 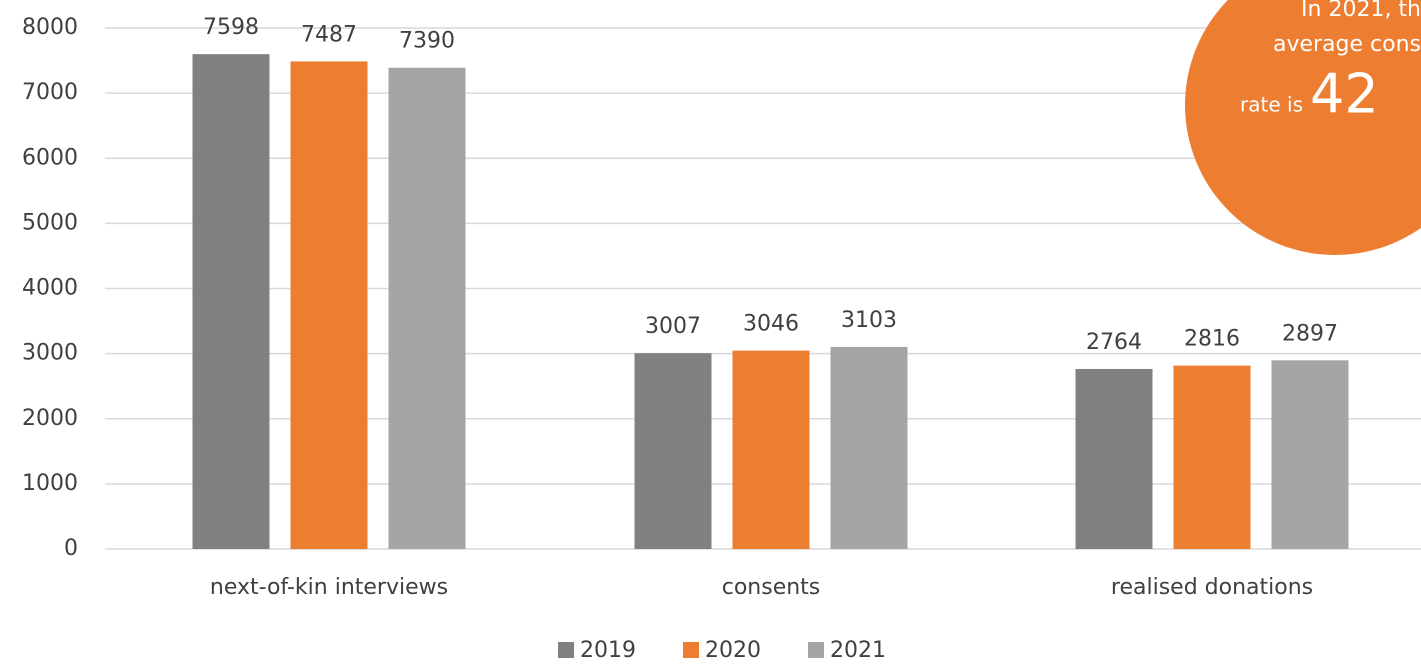 I want to click on data-label: 7487, so click(x=329, y=34).